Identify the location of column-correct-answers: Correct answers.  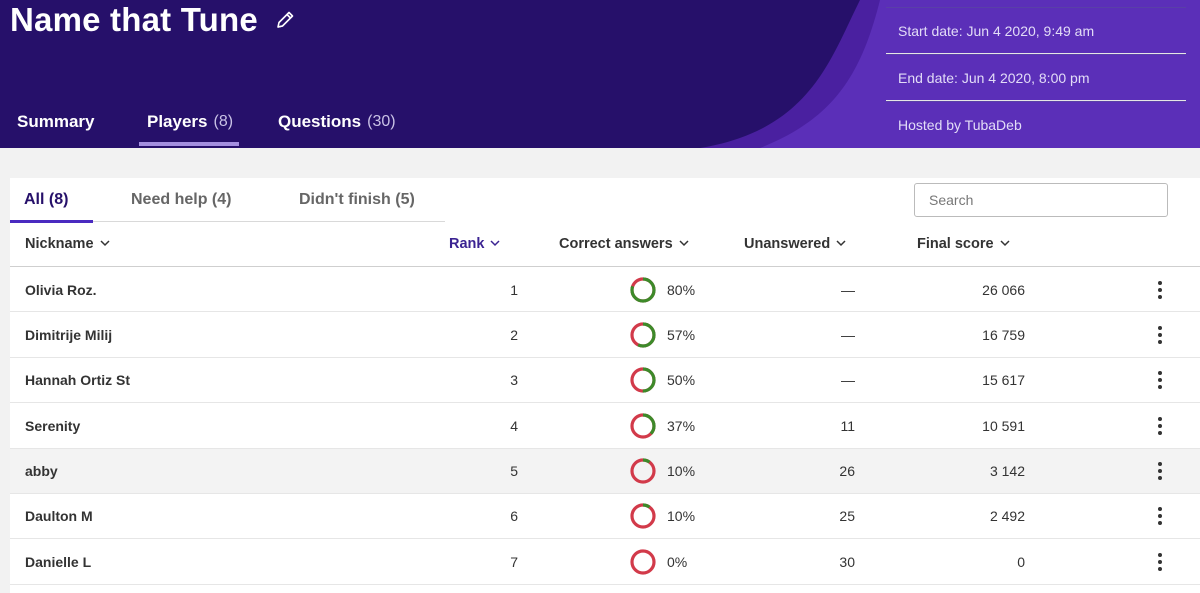
(624, 244).